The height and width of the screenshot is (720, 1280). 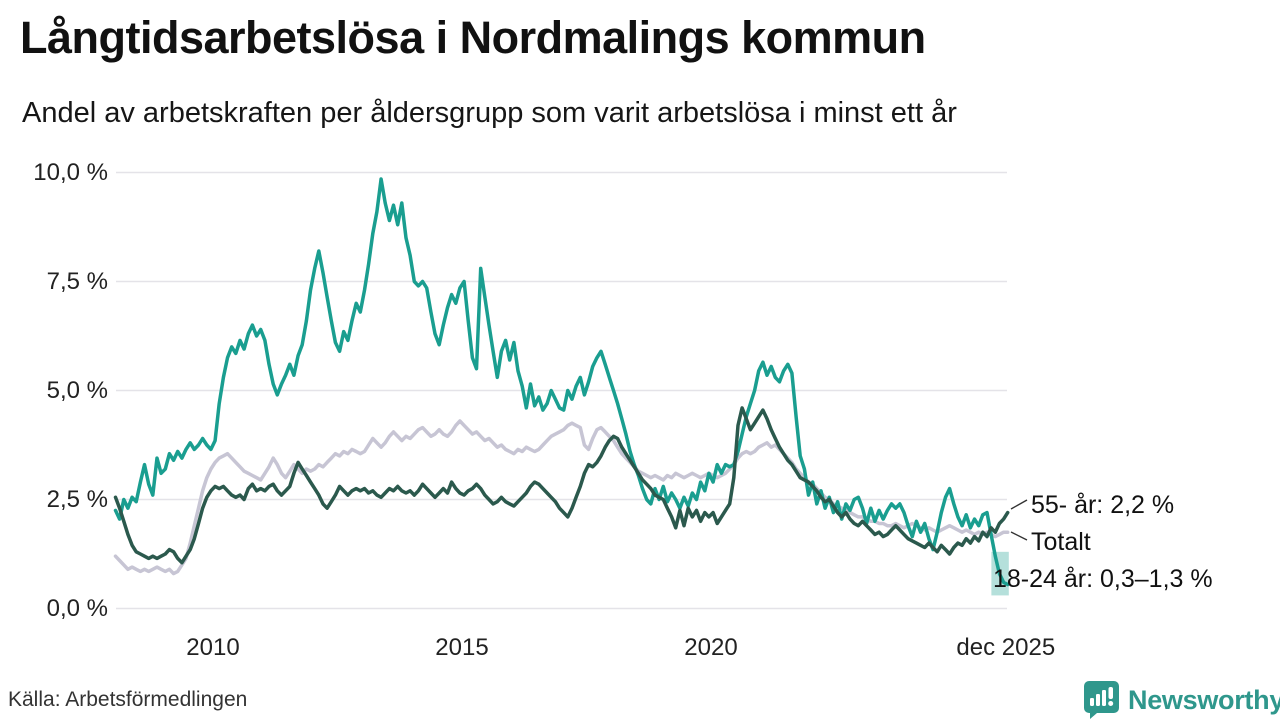 I want to click on x-tick-label: 2020, so click(x=711, y=647).